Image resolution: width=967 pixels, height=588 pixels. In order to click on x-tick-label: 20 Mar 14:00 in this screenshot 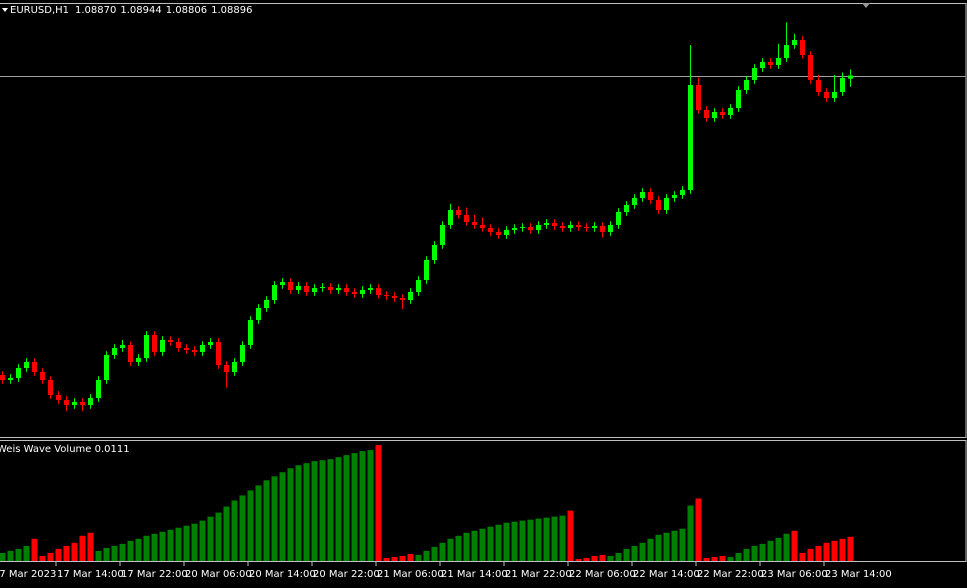, I will do `click(282, 574)`.